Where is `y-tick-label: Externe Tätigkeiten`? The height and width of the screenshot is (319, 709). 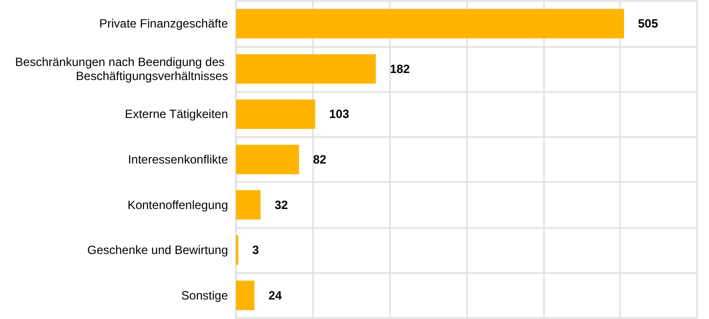 y-tick-label: Externe Tätigkeiten is located at coordinates (176, 114).